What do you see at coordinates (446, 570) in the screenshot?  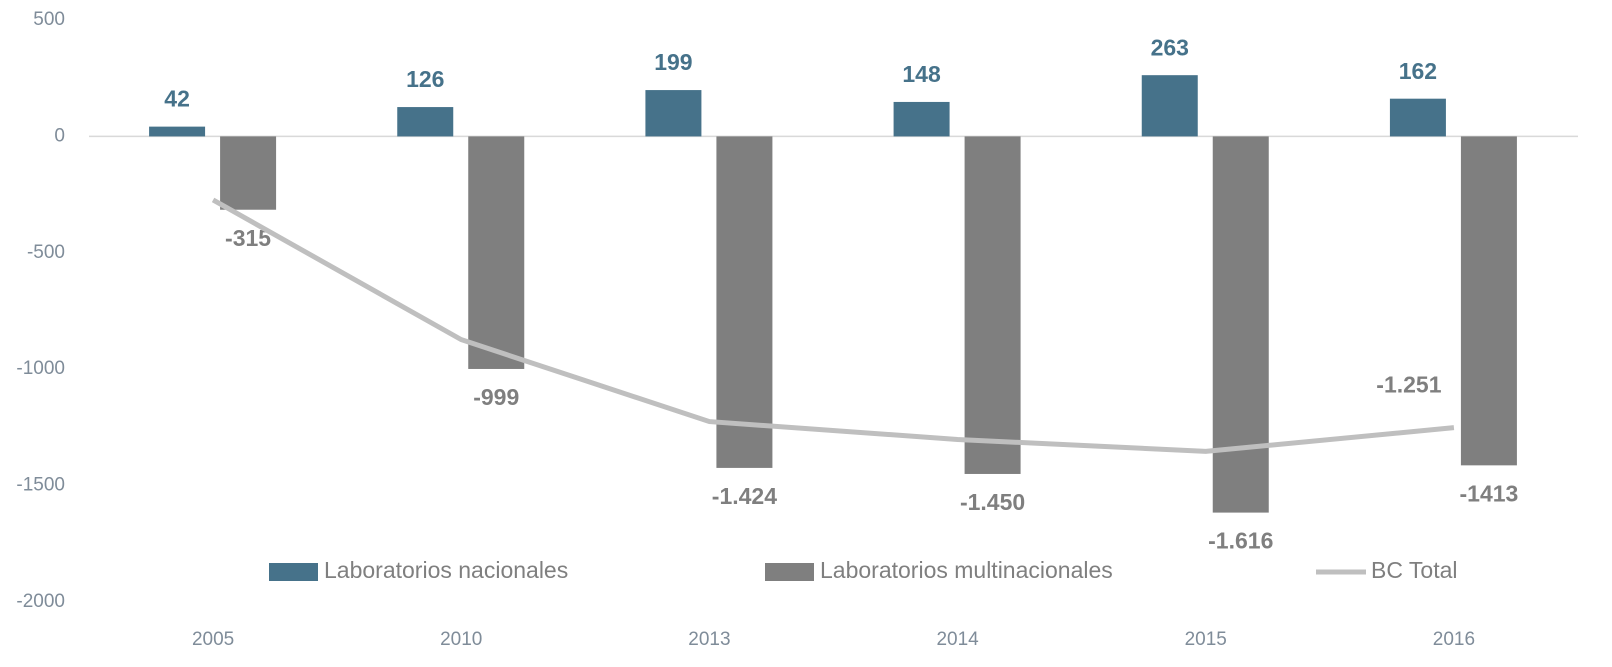 I see `legend-label: Laboratorios nacionales` at bounding box center [446, 570].